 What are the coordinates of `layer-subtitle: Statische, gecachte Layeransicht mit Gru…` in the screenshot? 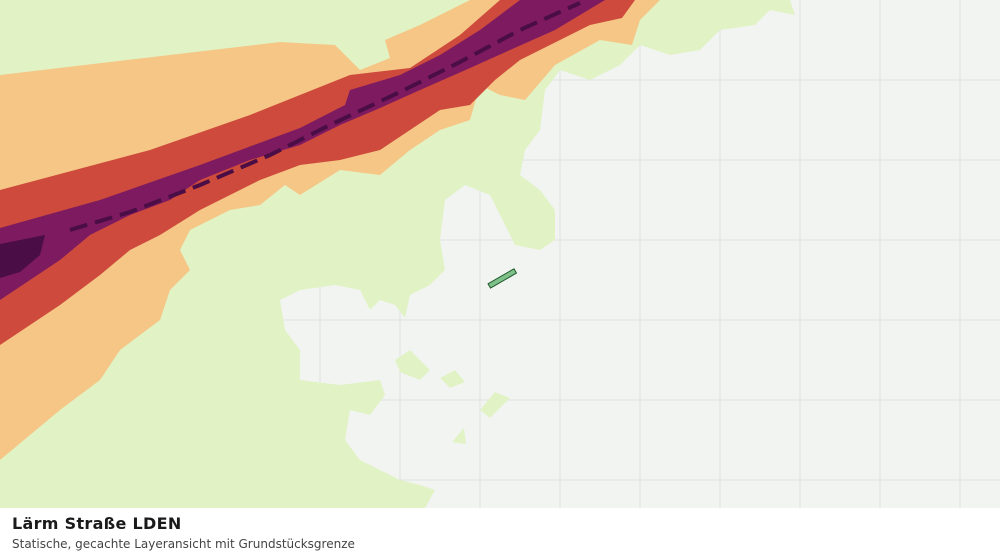 It's located at (183, 544).